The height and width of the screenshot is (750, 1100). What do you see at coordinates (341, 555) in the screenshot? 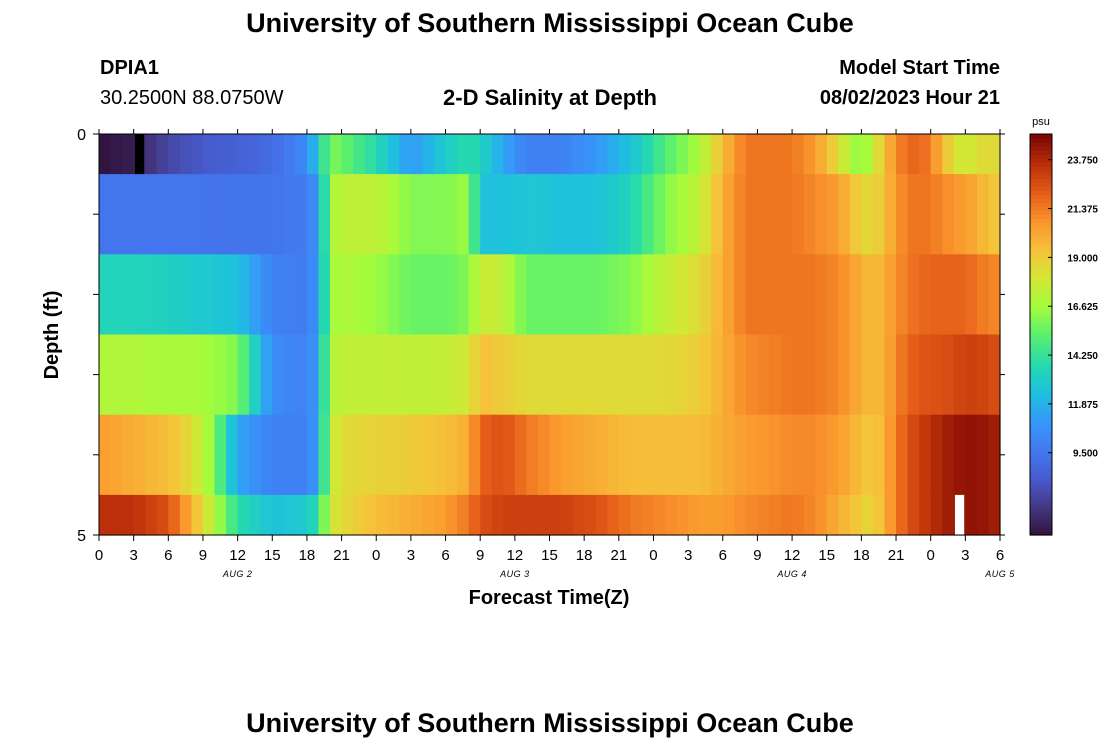
I see `x-tick-label: 21` at bounding box center [341, 555].